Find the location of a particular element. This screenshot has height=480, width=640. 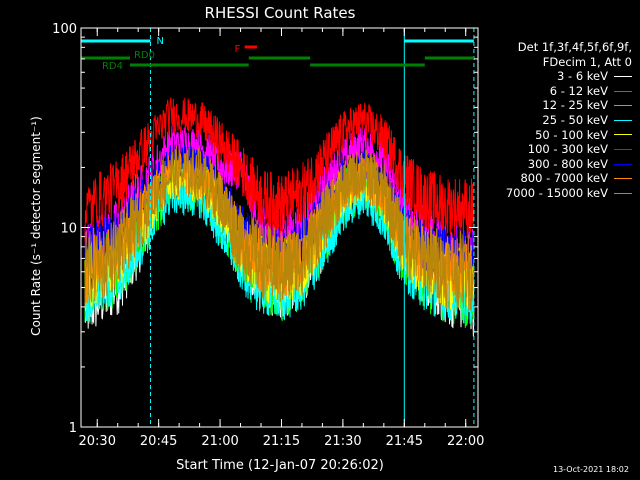

x-tick-label-1: 20:45 is located at coordinates (158, 441).